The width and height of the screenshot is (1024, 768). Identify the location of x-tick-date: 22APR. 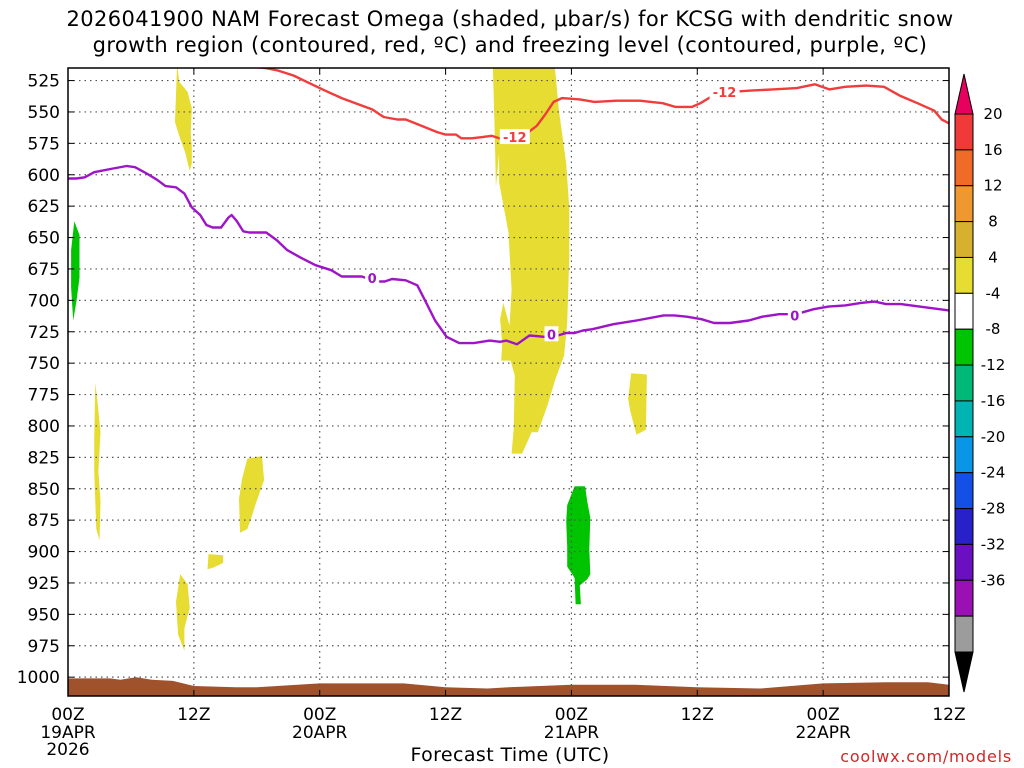
(823, 733).